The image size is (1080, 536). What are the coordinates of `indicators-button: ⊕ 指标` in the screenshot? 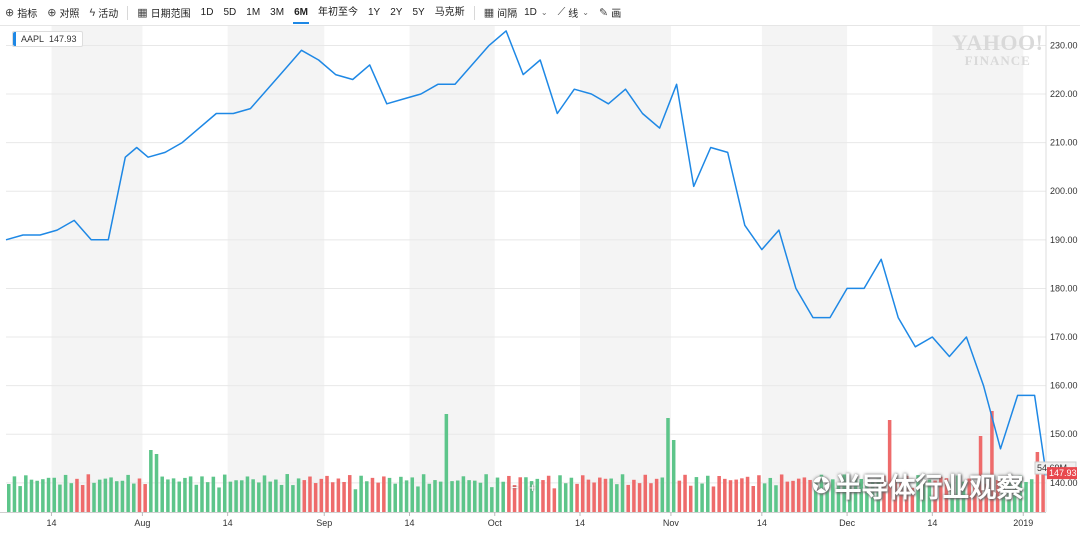 It's located at (21, 13).